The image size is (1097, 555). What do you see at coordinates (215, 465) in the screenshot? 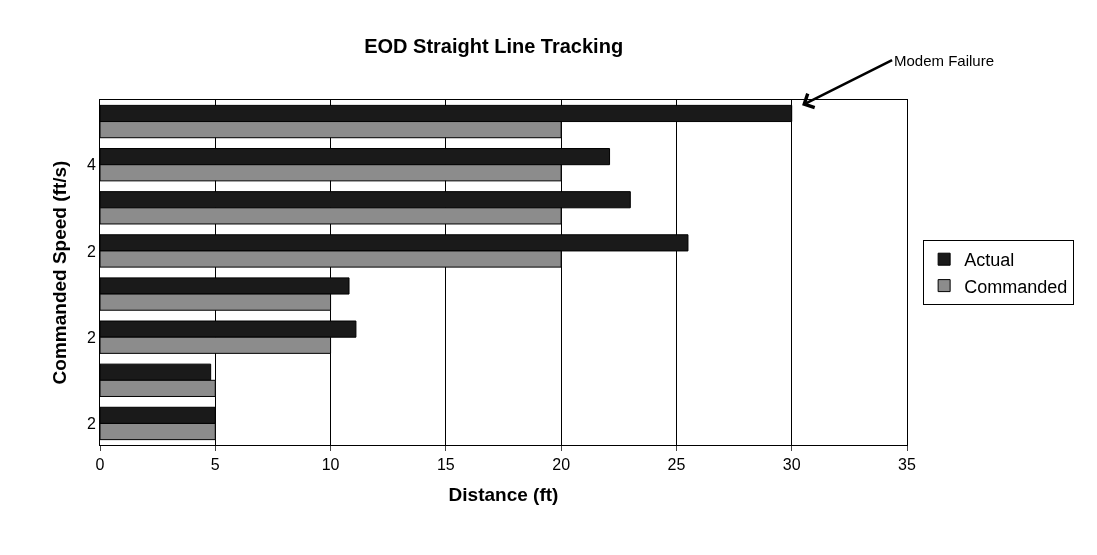
I see `x-tick-label: 5` at bounding box center [215, 465].